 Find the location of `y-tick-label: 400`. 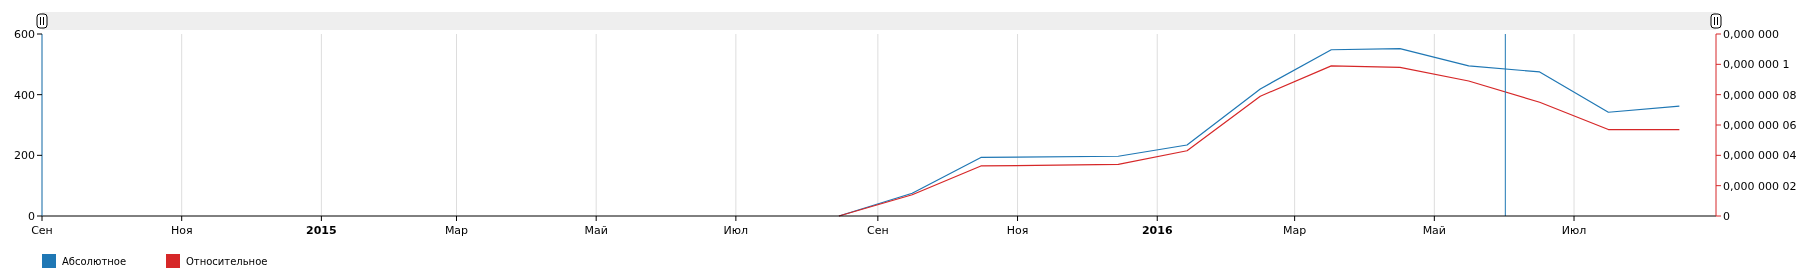

y-tick-label: 400 is located at coordinates (24, 95).